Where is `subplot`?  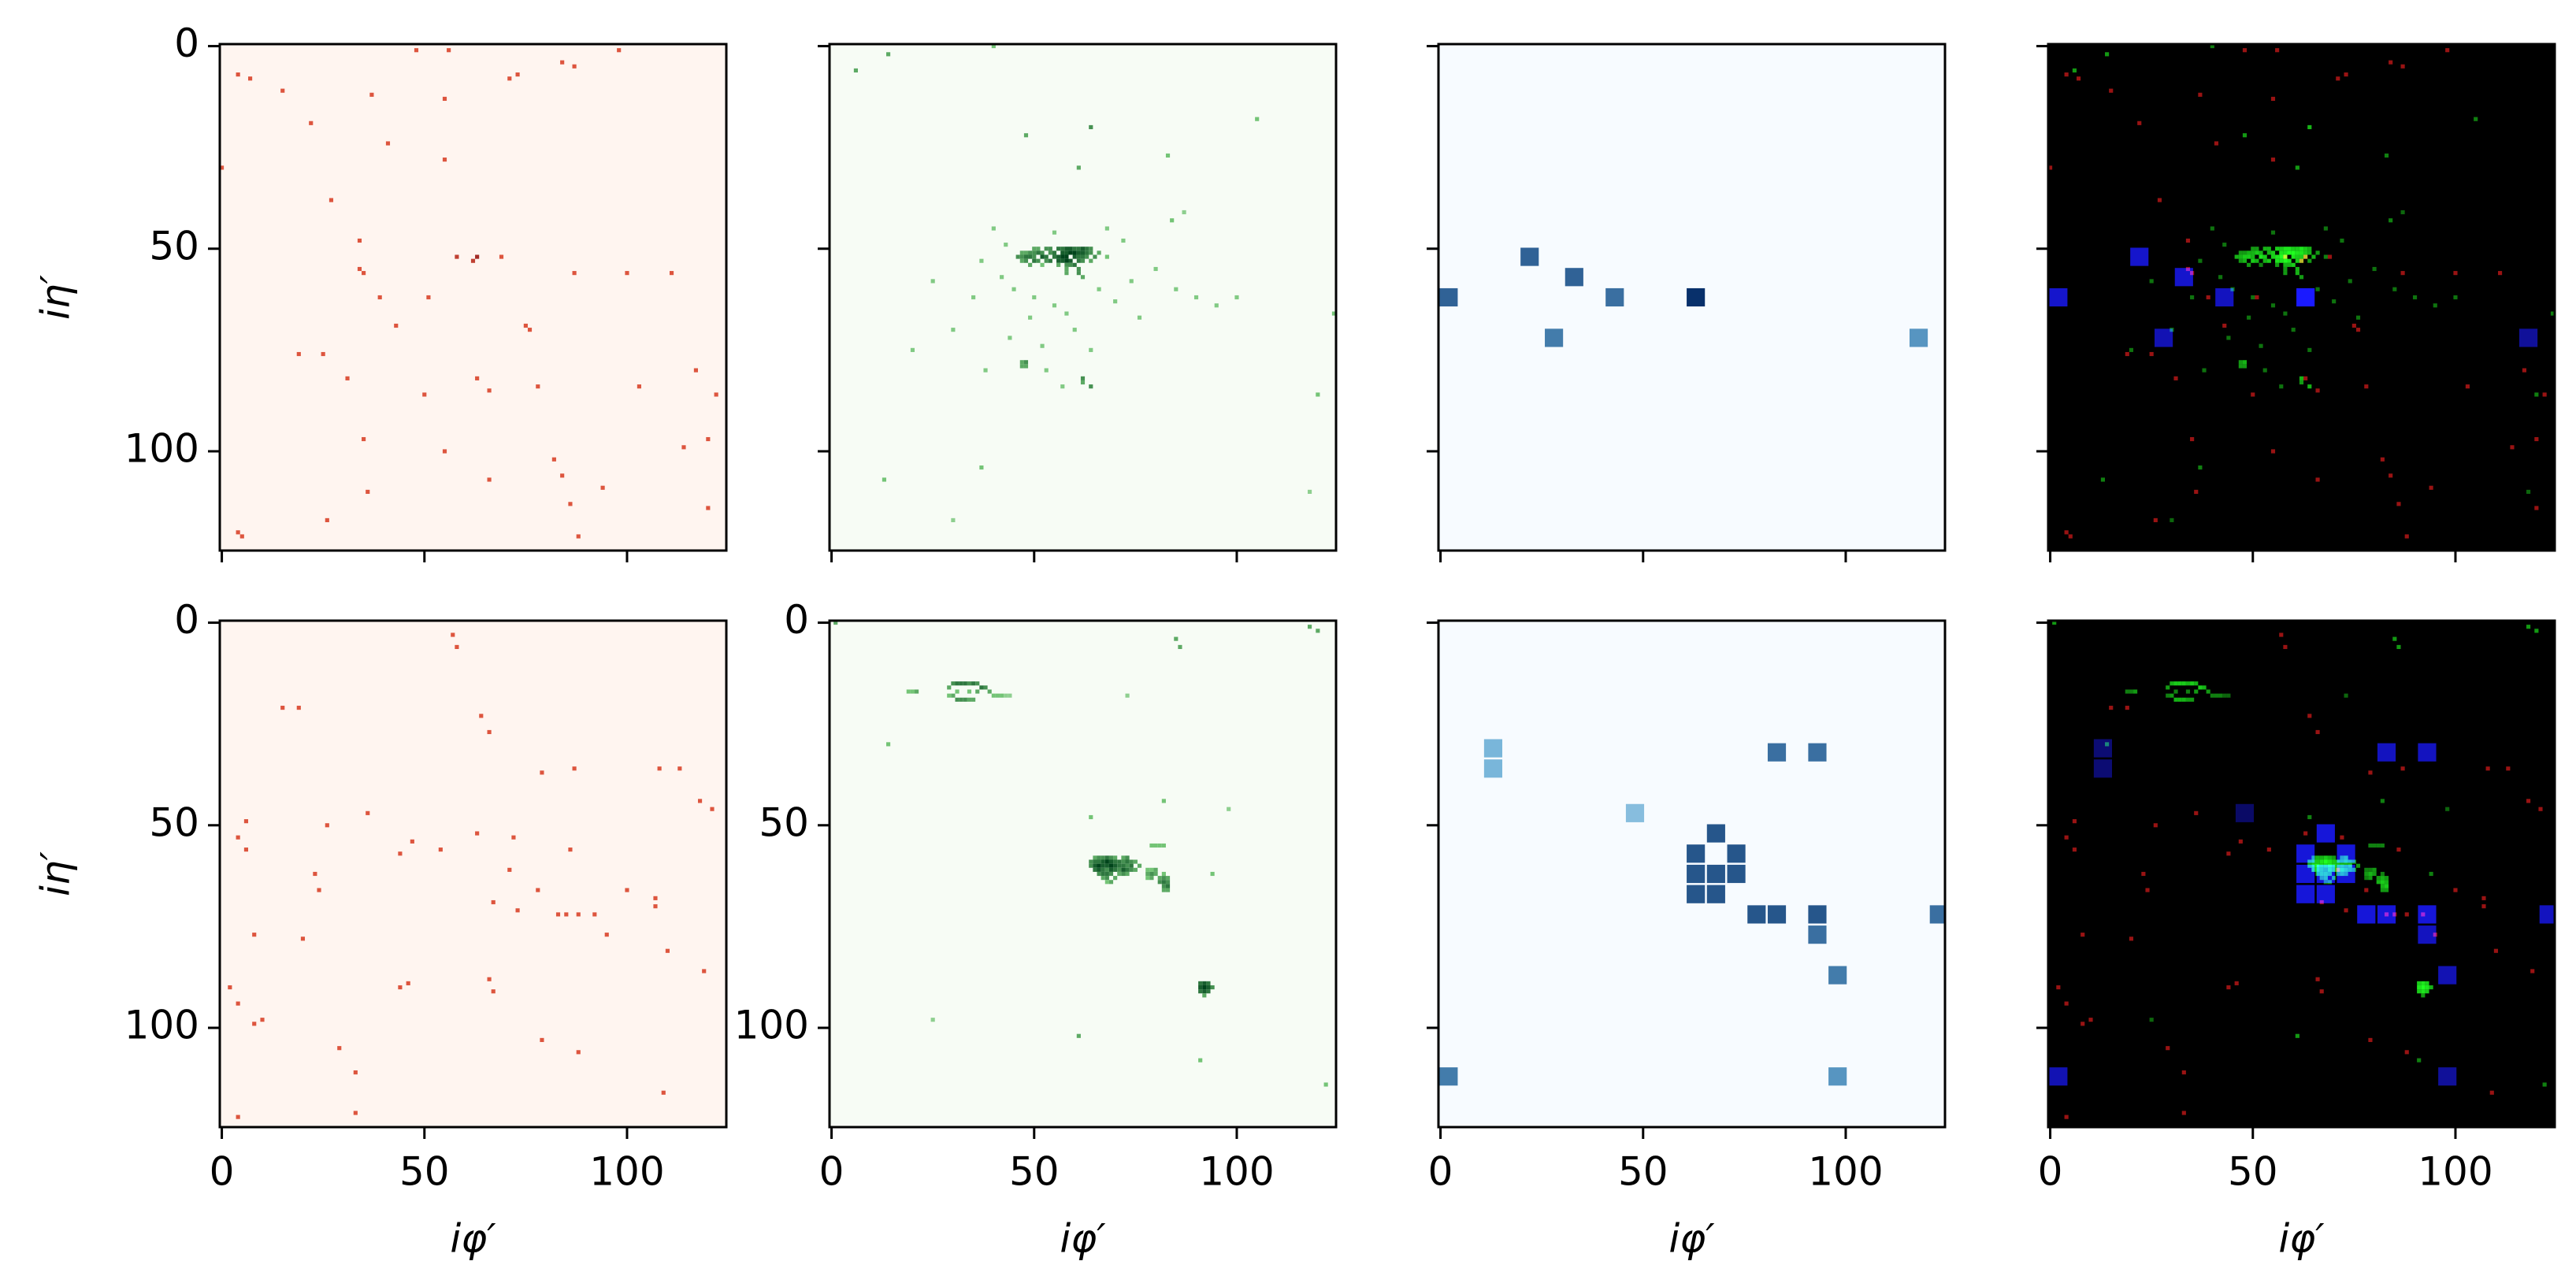
subplot is located at coordinates (2296, 302).